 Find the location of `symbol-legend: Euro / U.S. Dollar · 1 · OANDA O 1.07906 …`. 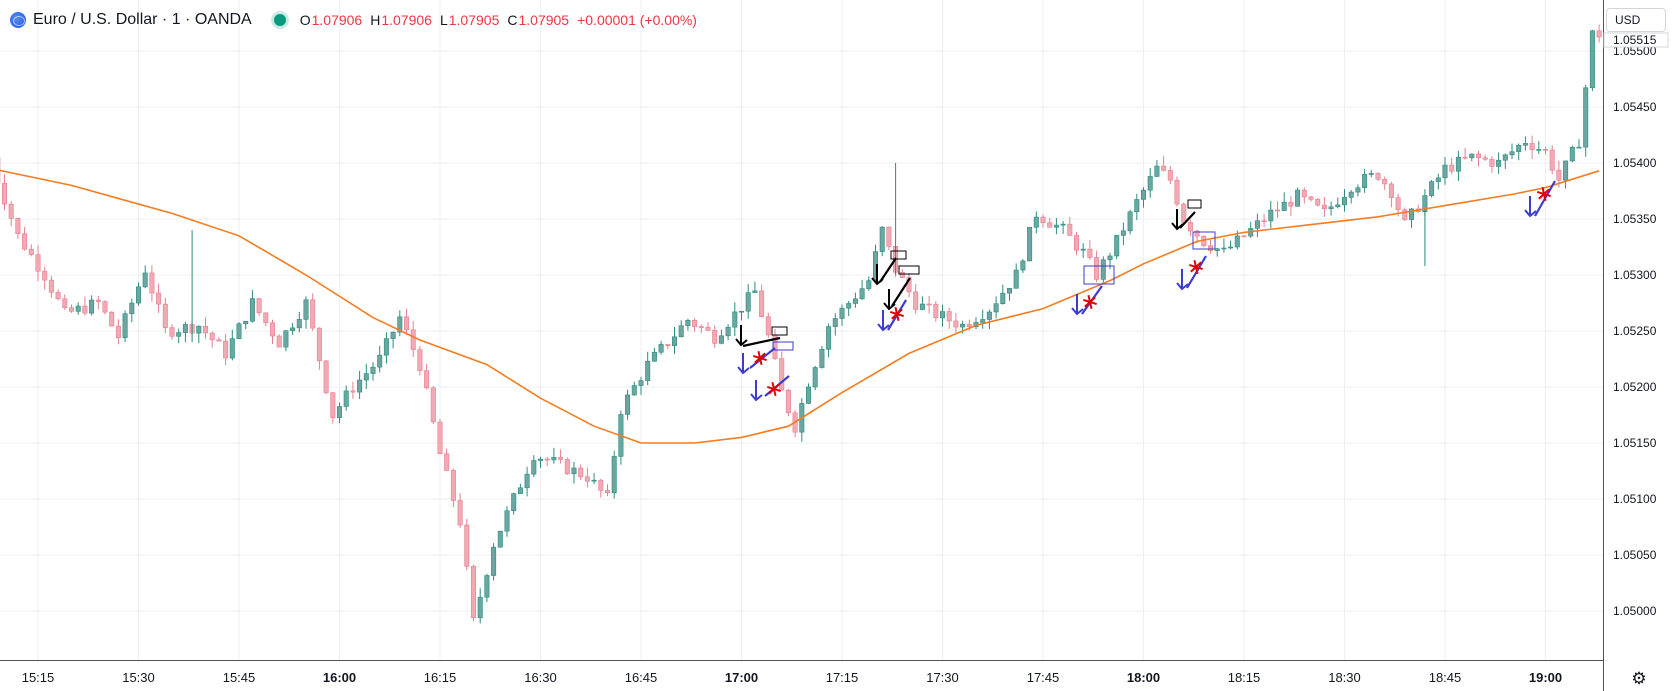

symbol-legend: Euro / U.S. Dollar · 1 · OANDA O 1.07906 … is located at coordinates (357, 20).